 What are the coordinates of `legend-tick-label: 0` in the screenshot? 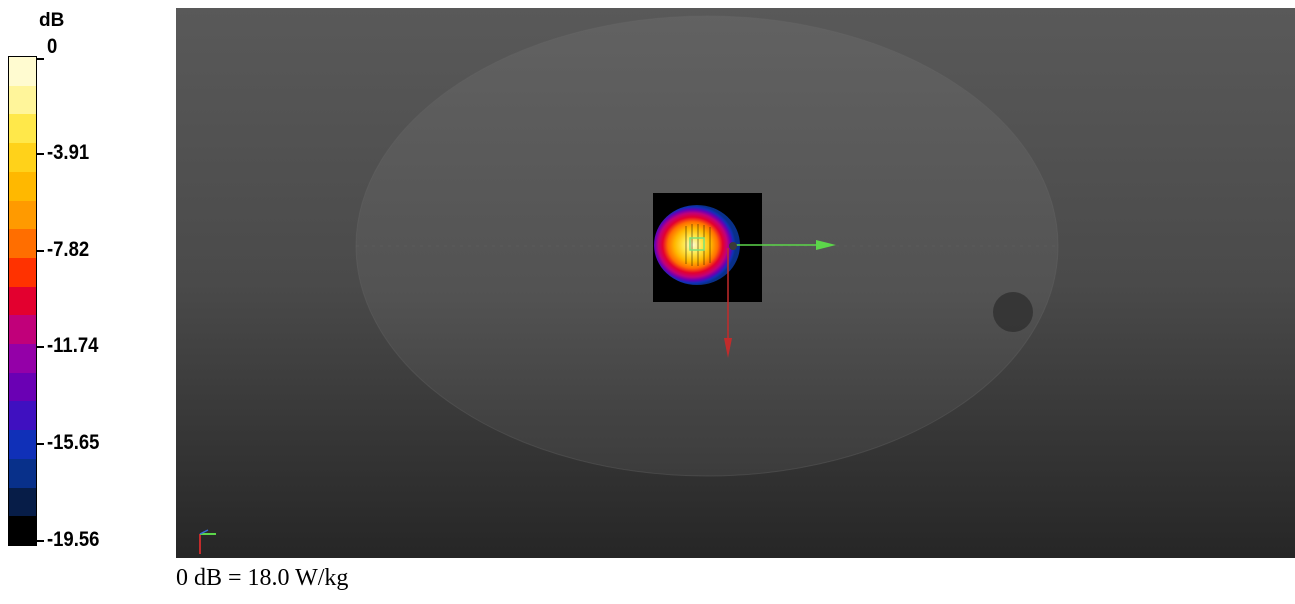 It's located at (52, 46).